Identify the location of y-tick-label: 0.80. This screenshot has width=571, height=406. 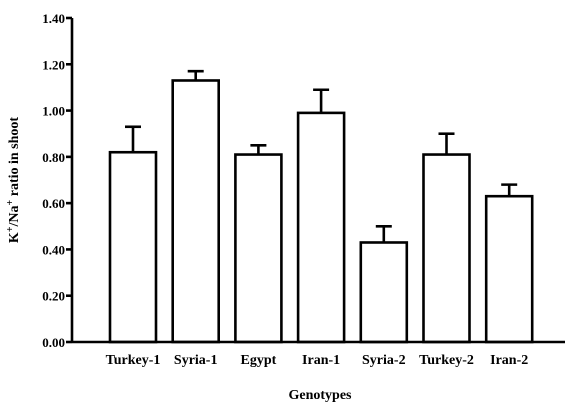
(53, 157).